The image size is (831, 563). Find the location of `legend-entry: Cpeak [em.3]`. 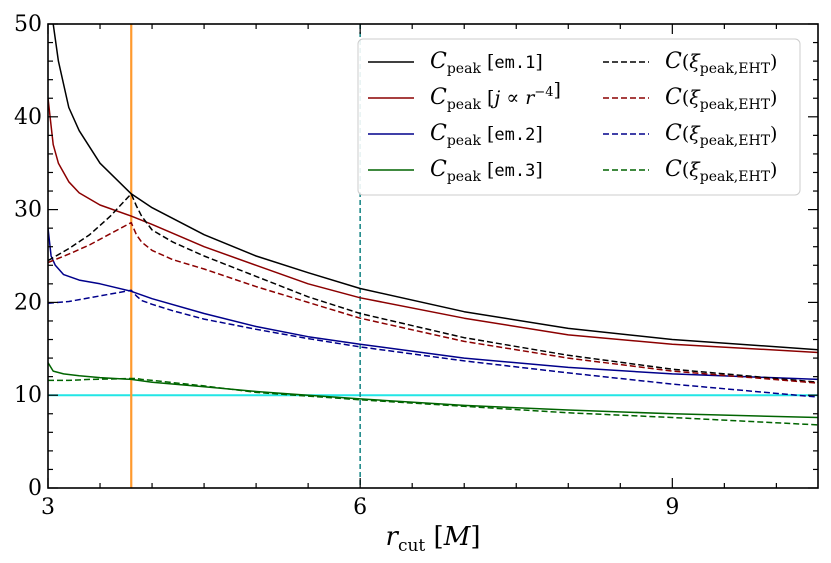

legend-entry: Cpeak [em.3] is located at coordinates (455, 171).